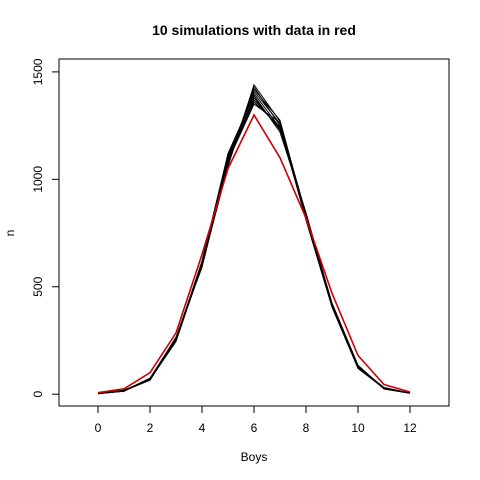 This screenshot has width=480, height=480. Describe the element at coordinates (306, 428) in the screenshot. I see `x-tick-label: 8` at that location.